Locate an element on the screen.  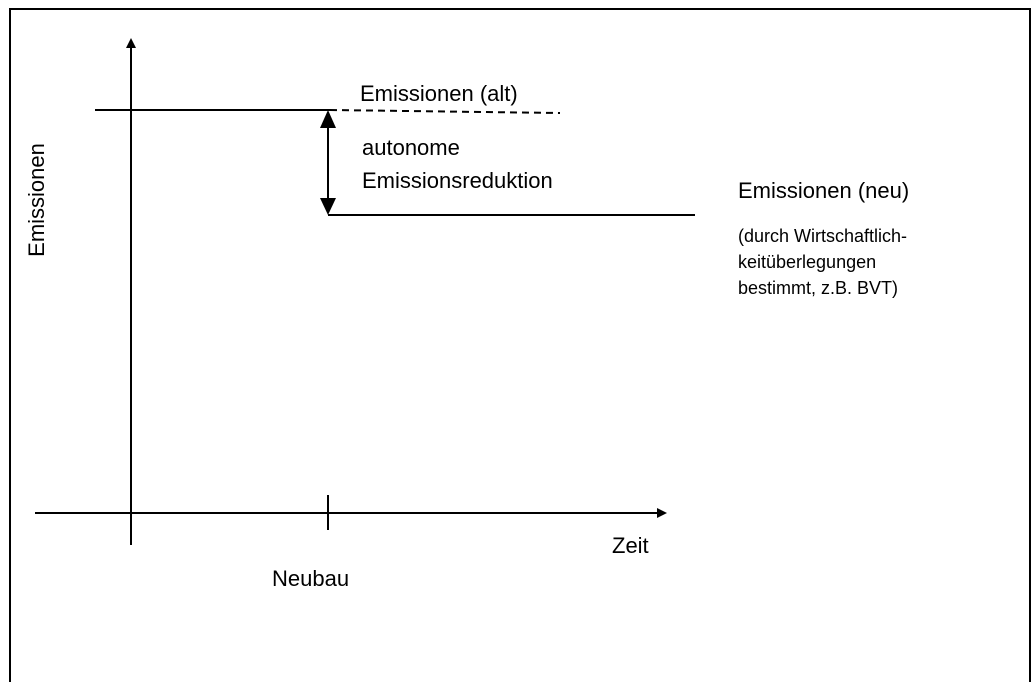
old-level-dashed is located at coordinates (445, 111).